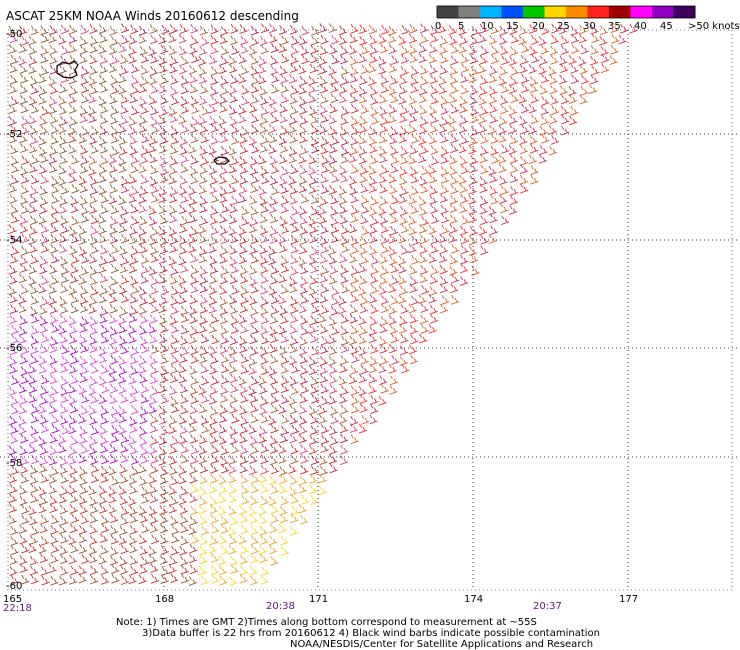 The height and width of the screenshot is (650, 740). Describe the element at coordinates (628, 599) in the screenshot. I see `lon-label-177: 177` at that location.